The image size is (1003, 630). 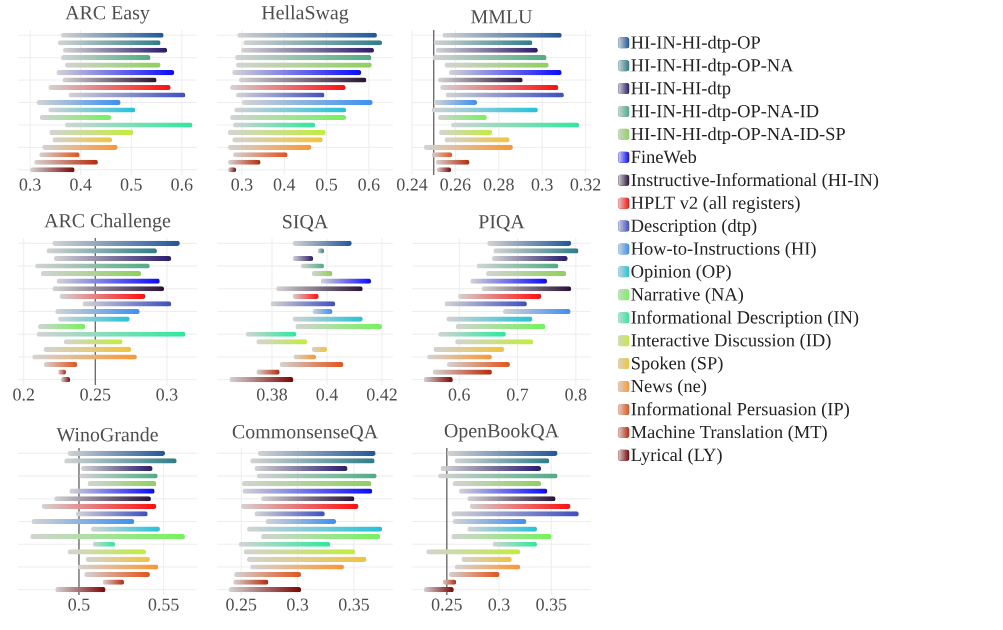 I want to click on legend-label: Description (dtp), so click(x=694, y=227).